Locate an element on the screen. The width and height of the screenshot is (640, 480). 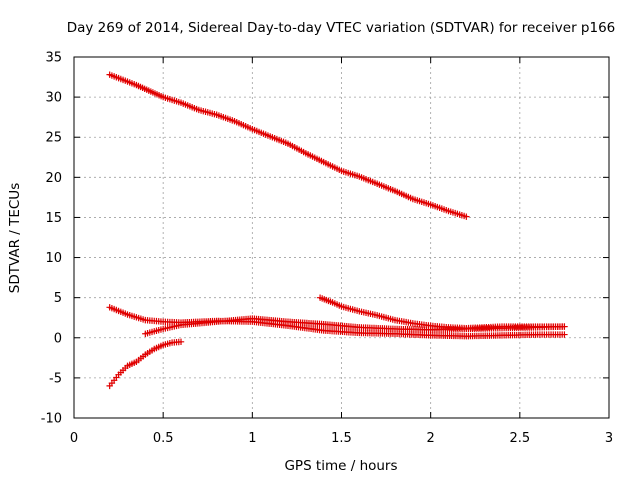
y-tick-label: 0 is located at coordinates (58, 338).